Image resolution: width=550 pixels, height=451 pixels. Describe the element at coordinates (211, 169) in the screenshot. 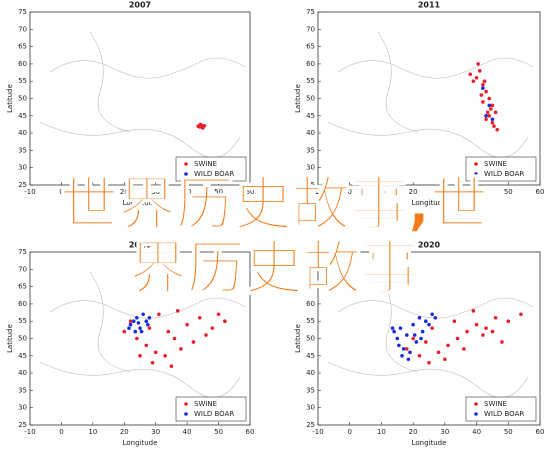

I see `legend-box` at that location.